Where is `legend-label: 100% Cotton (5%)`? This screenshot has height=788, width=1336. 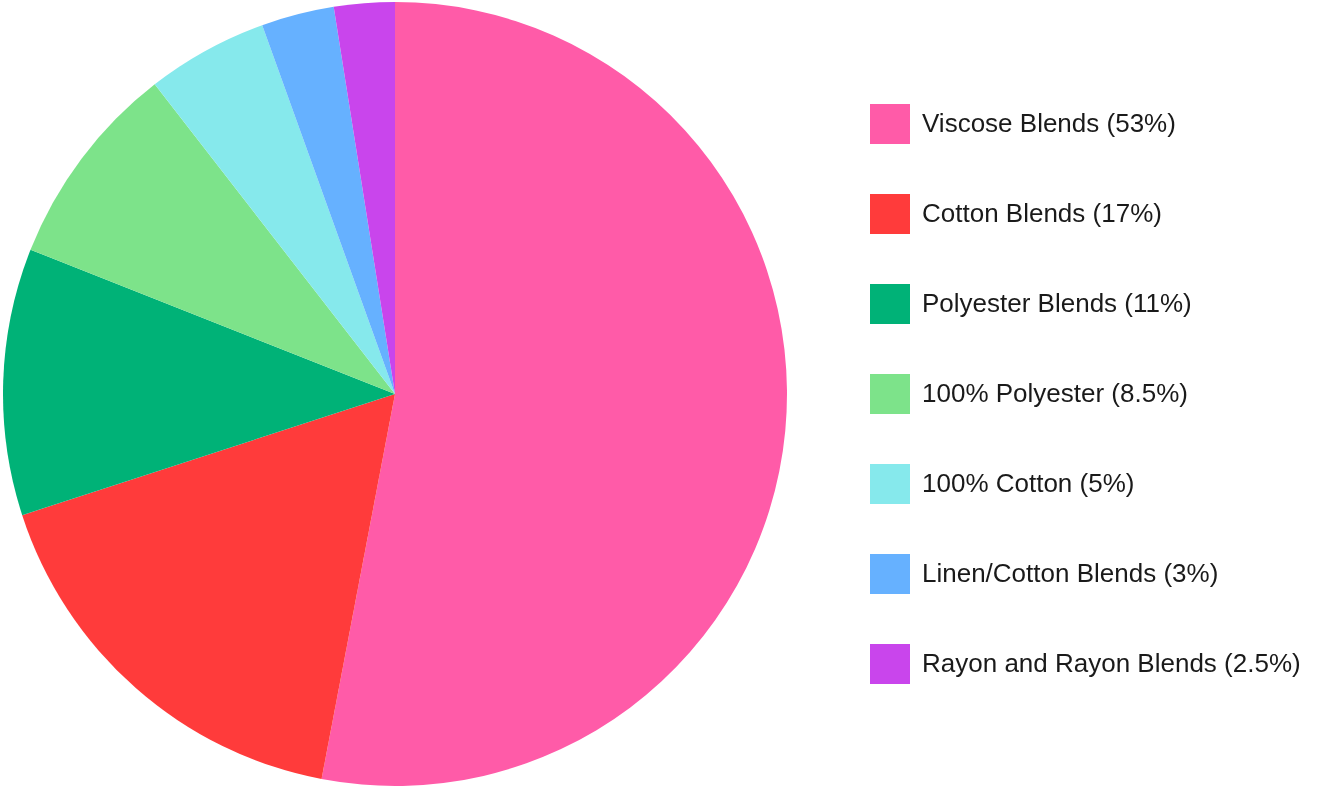
legend-label: 100% Cotton (5%) is located at coordinates (1028, 483).